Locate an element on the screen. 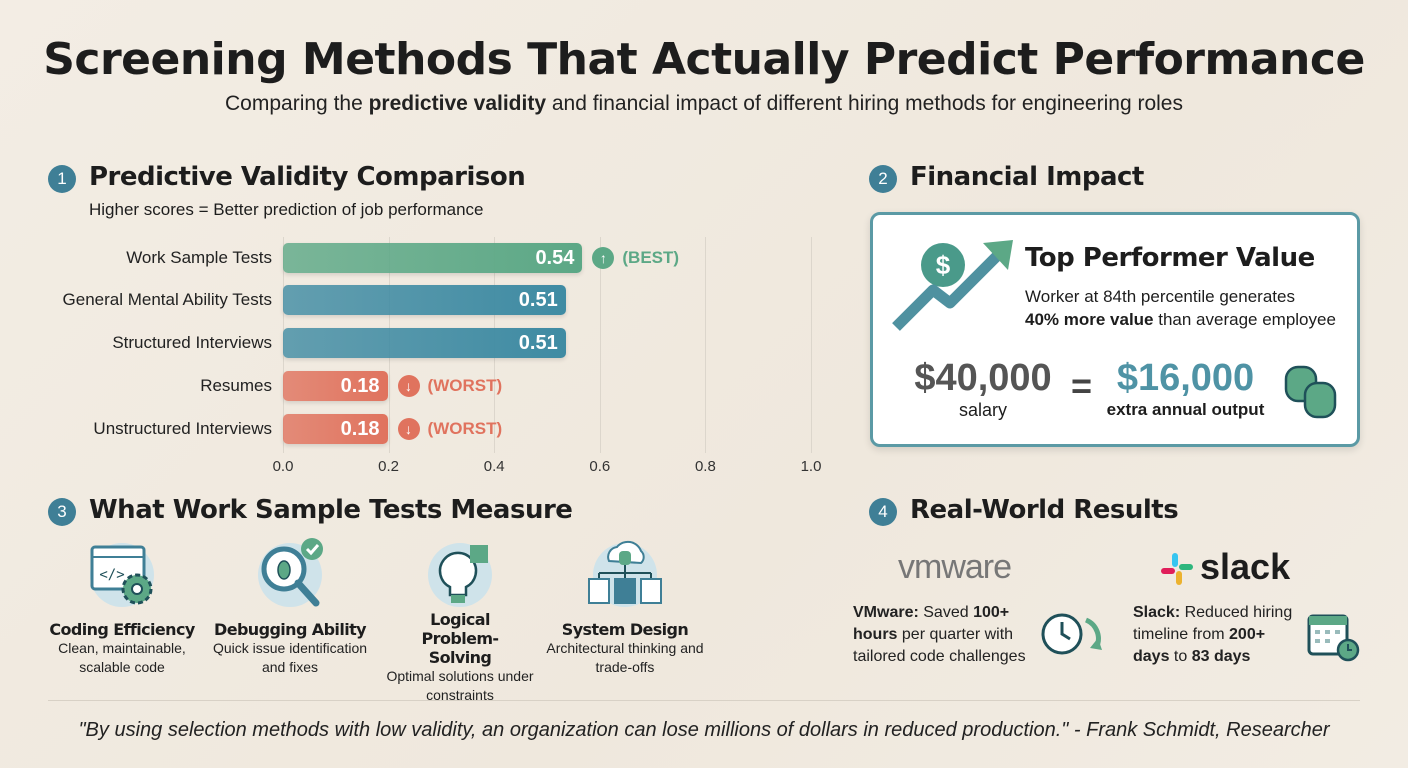 The height and width of the screenshot is (768, 1408). x-tick-label: 0.4 is located at coordinates (494, 466).